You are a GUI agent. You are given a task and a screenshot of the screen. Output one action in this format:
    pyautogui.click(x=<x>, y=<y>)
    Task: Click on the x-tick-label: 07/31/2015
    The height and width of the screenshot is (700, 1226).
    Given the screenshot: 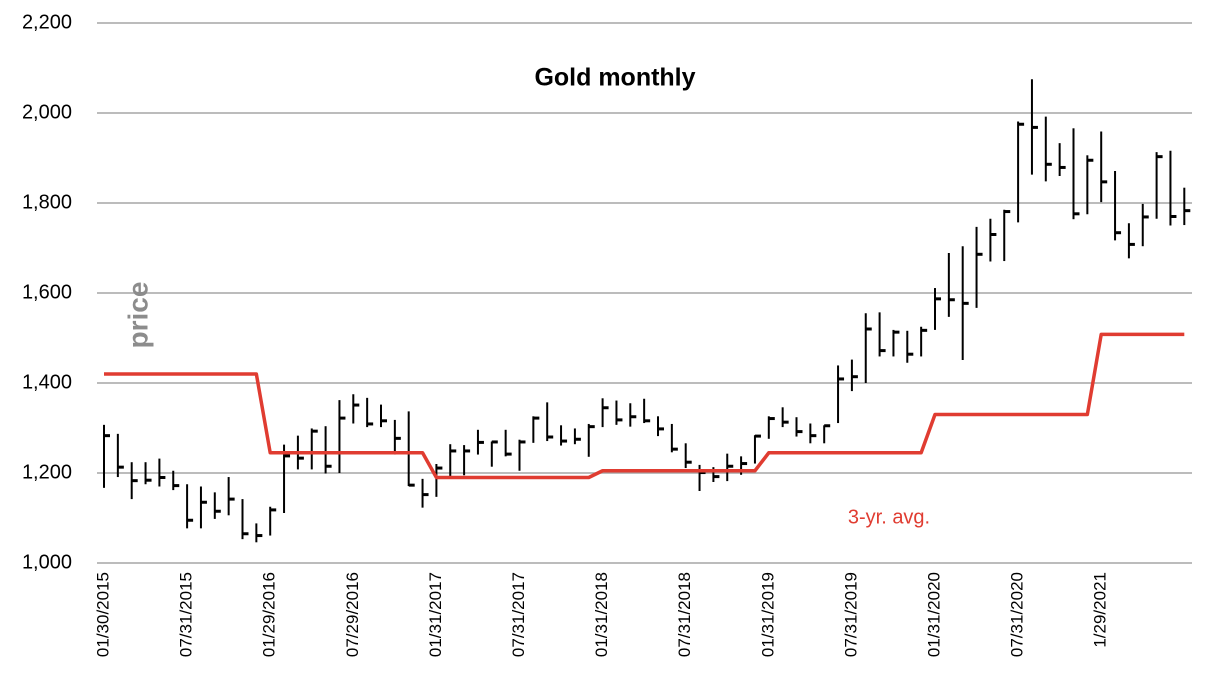 What is the action you would take?
    pyautogui.click(x=186, y=614)
    